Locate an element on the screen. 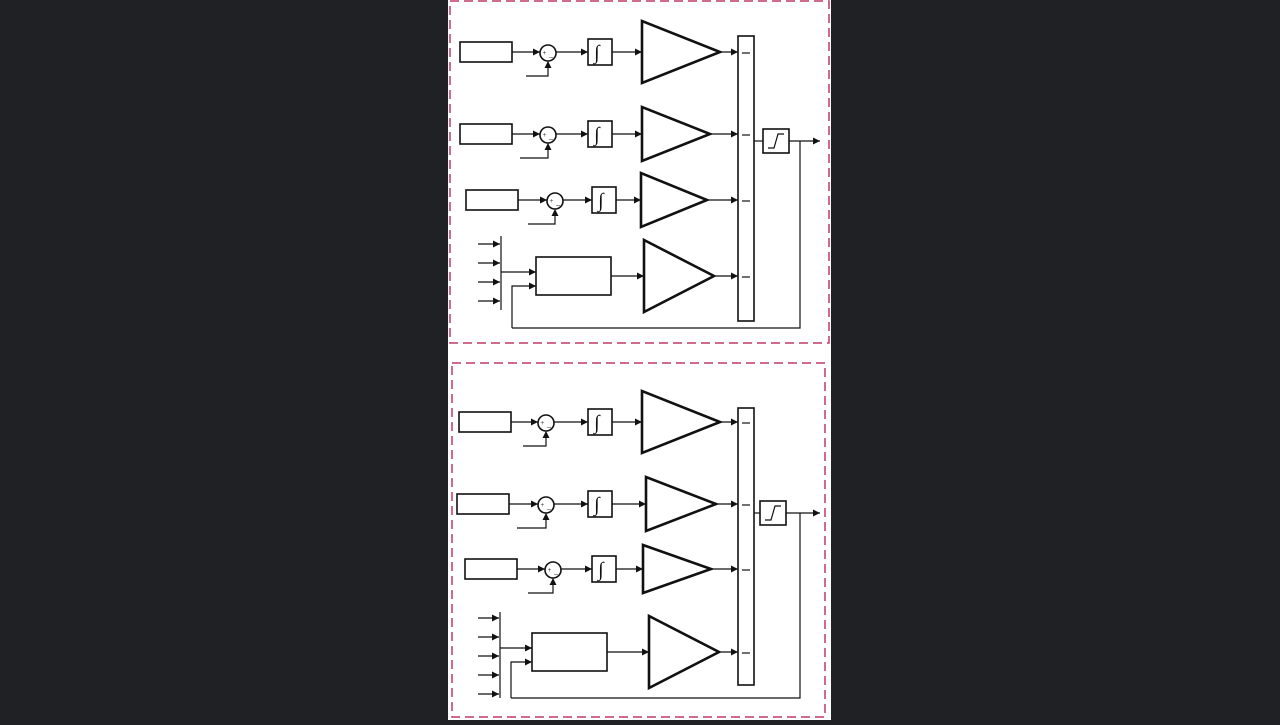 The width and height of the screenshot is (1280, 725). fc-loop-2-ref-block is located at coordinates (483, 504).